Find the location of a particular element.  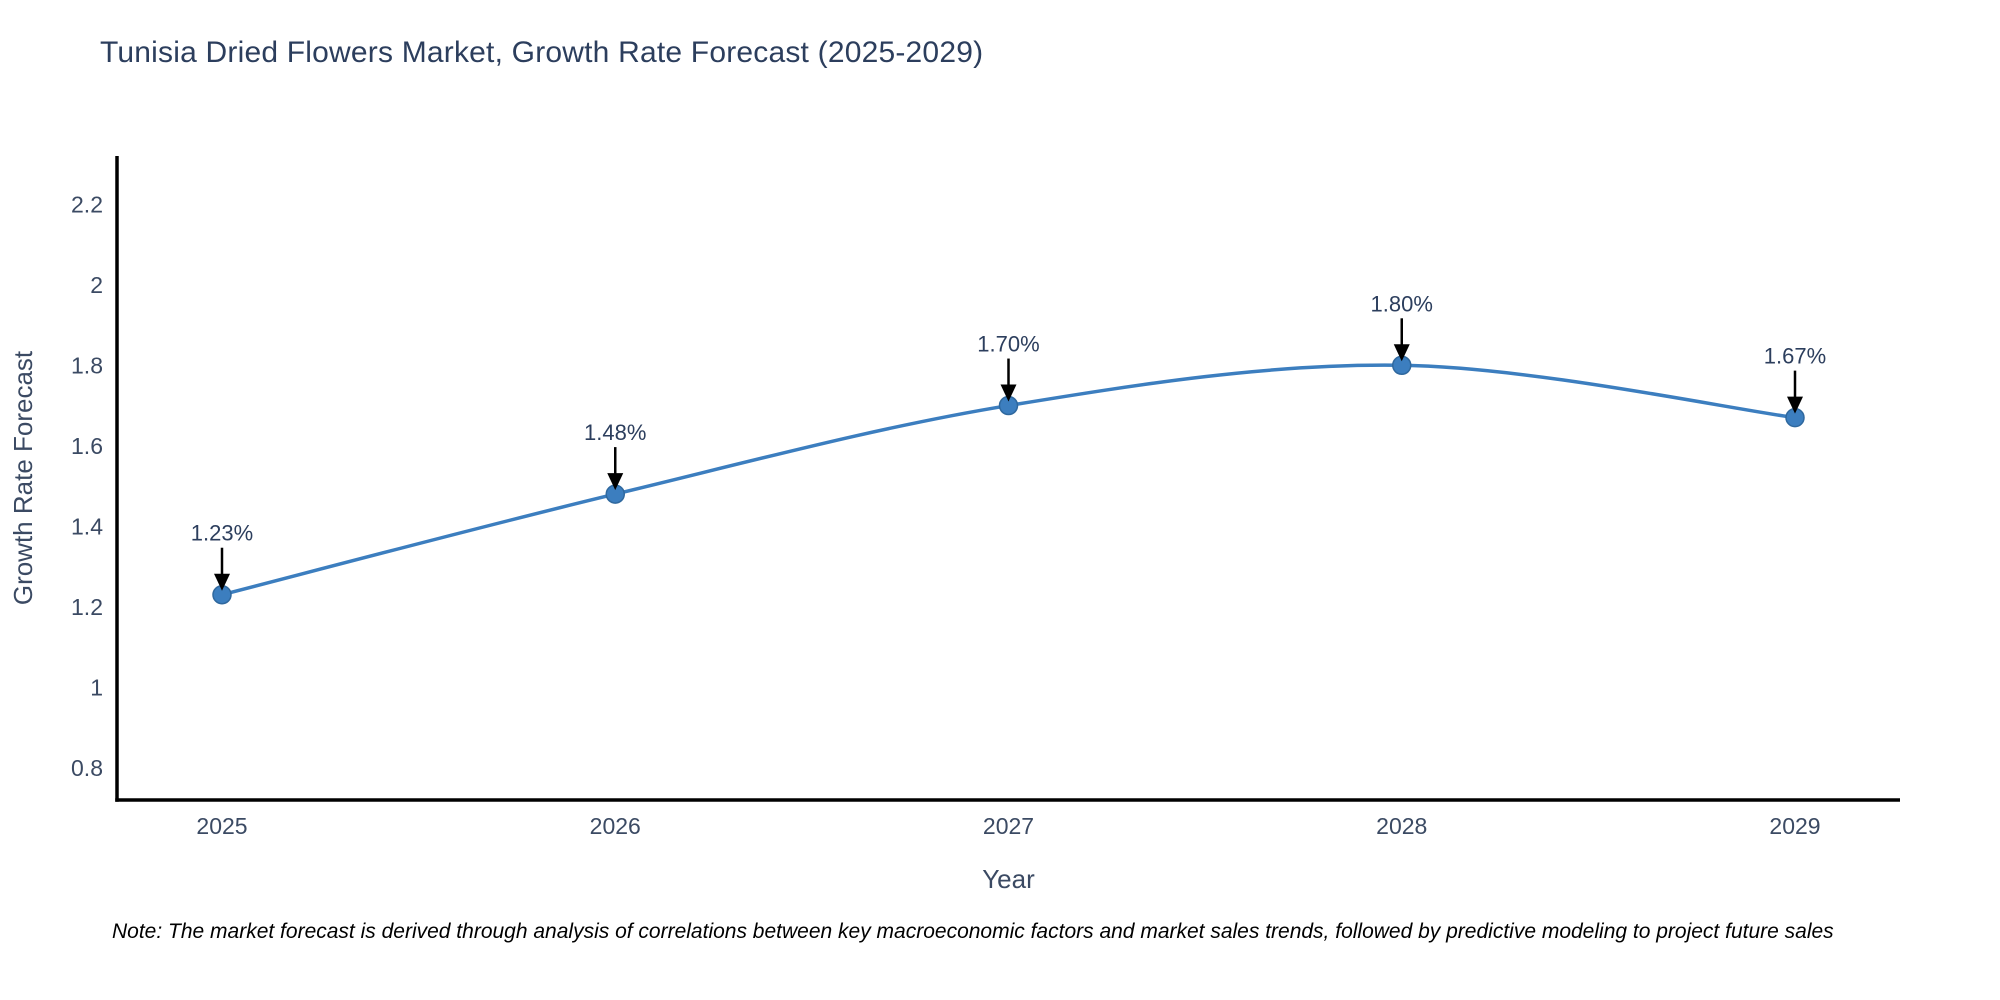

y-axis-title: Growth Rate Forecast is located at coordinates (23, 477).